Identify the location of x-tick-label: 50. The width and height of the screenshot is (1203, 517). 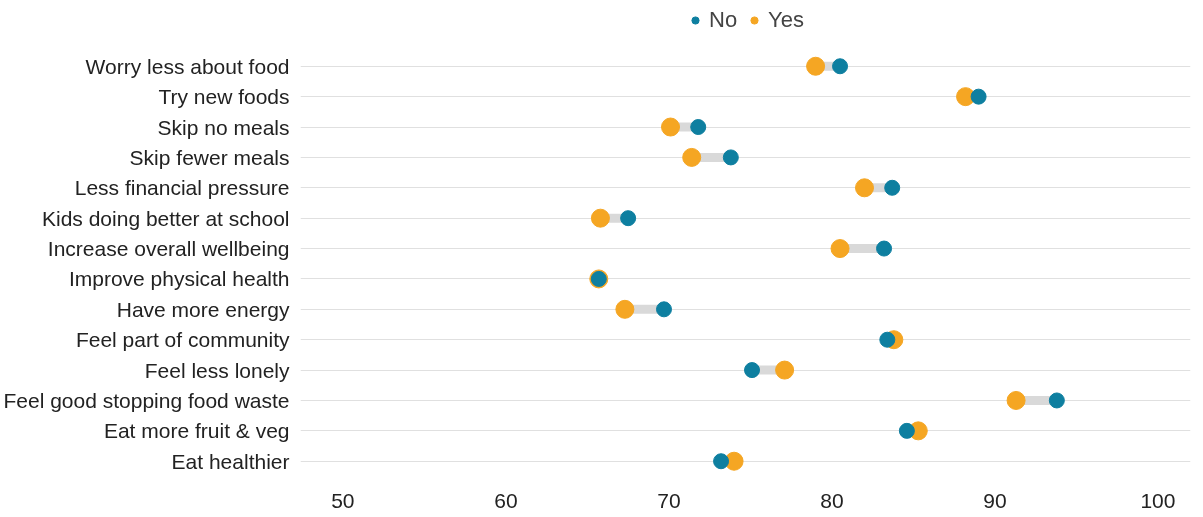
(343, 500).